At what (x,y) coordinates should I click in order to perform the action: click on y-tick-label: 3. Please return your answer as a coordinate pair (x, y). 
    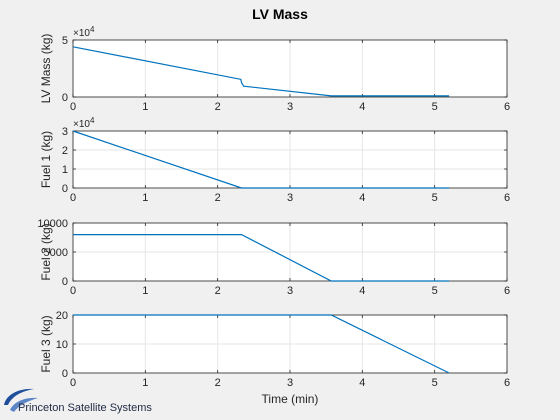
    Looking at the image, I should click on (65, 132).